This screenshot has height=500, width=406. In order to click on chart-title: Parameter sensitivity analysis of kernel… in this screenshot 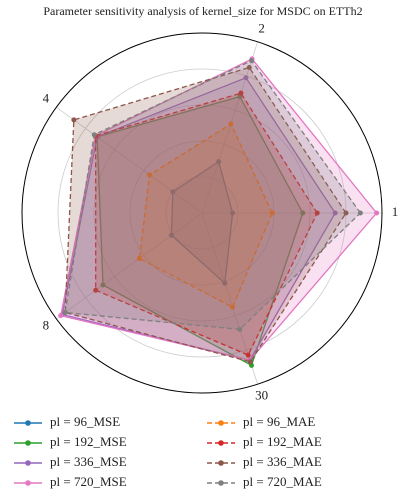, I will do `click(202, 11)`.